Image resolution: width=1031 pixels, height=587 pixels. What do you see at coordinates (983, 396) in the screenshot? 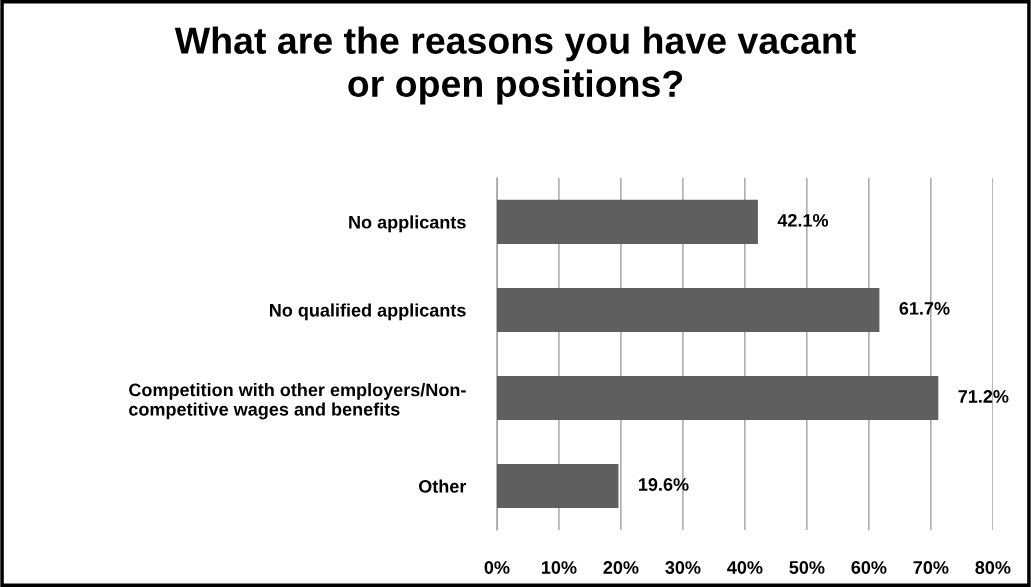
I see `data-label: 71.2%` at bounding box center [983, 396].